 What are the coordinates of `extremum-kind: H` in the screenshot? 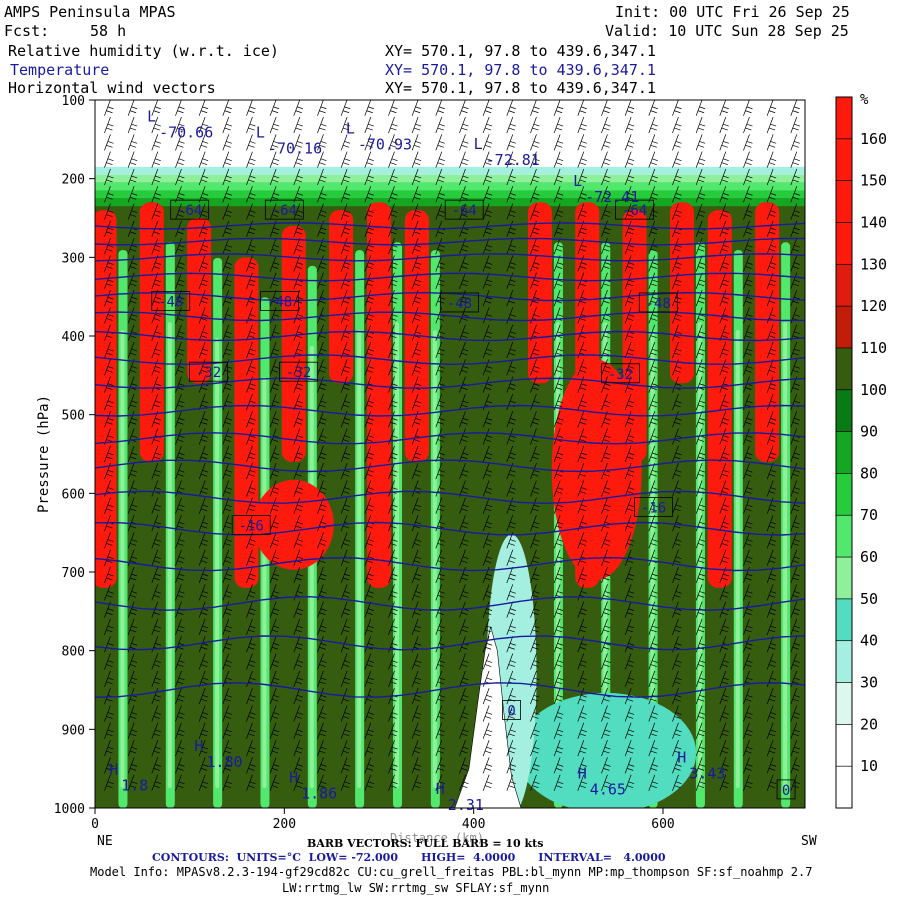 It's located at (113, 770).